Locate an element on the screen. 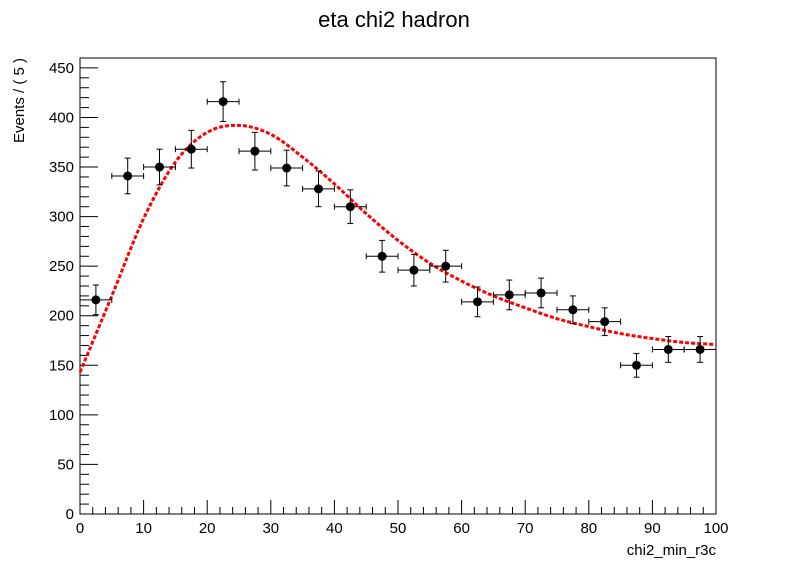  y-tick-label: 0 is located at coordinates (70, 514).